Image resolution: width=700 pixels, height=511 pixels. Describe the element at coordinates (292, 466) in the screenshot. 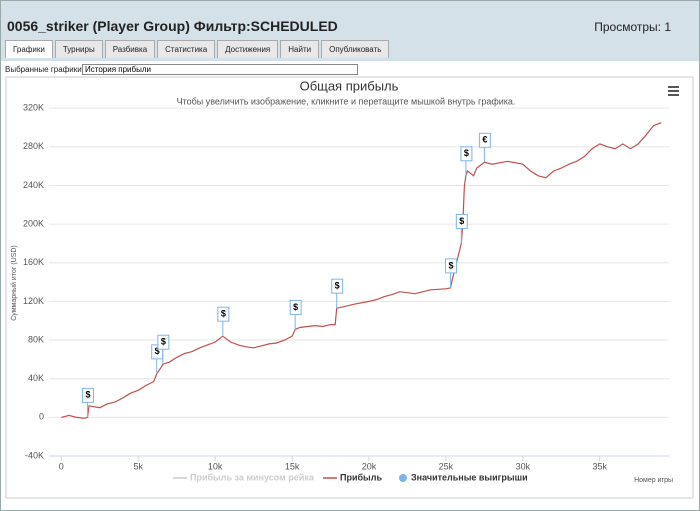

I see `x-tick-label: 15k` at that location.